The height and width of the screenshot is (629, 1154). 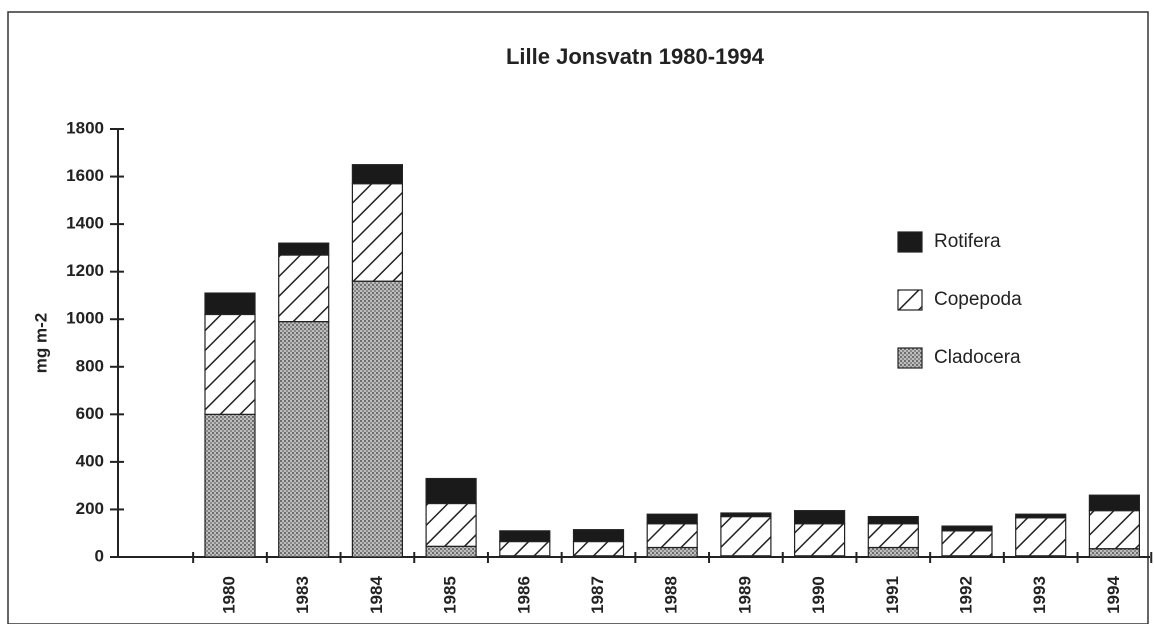 I want to click on x-tick-label: 1987, so click(x=597, y=595).